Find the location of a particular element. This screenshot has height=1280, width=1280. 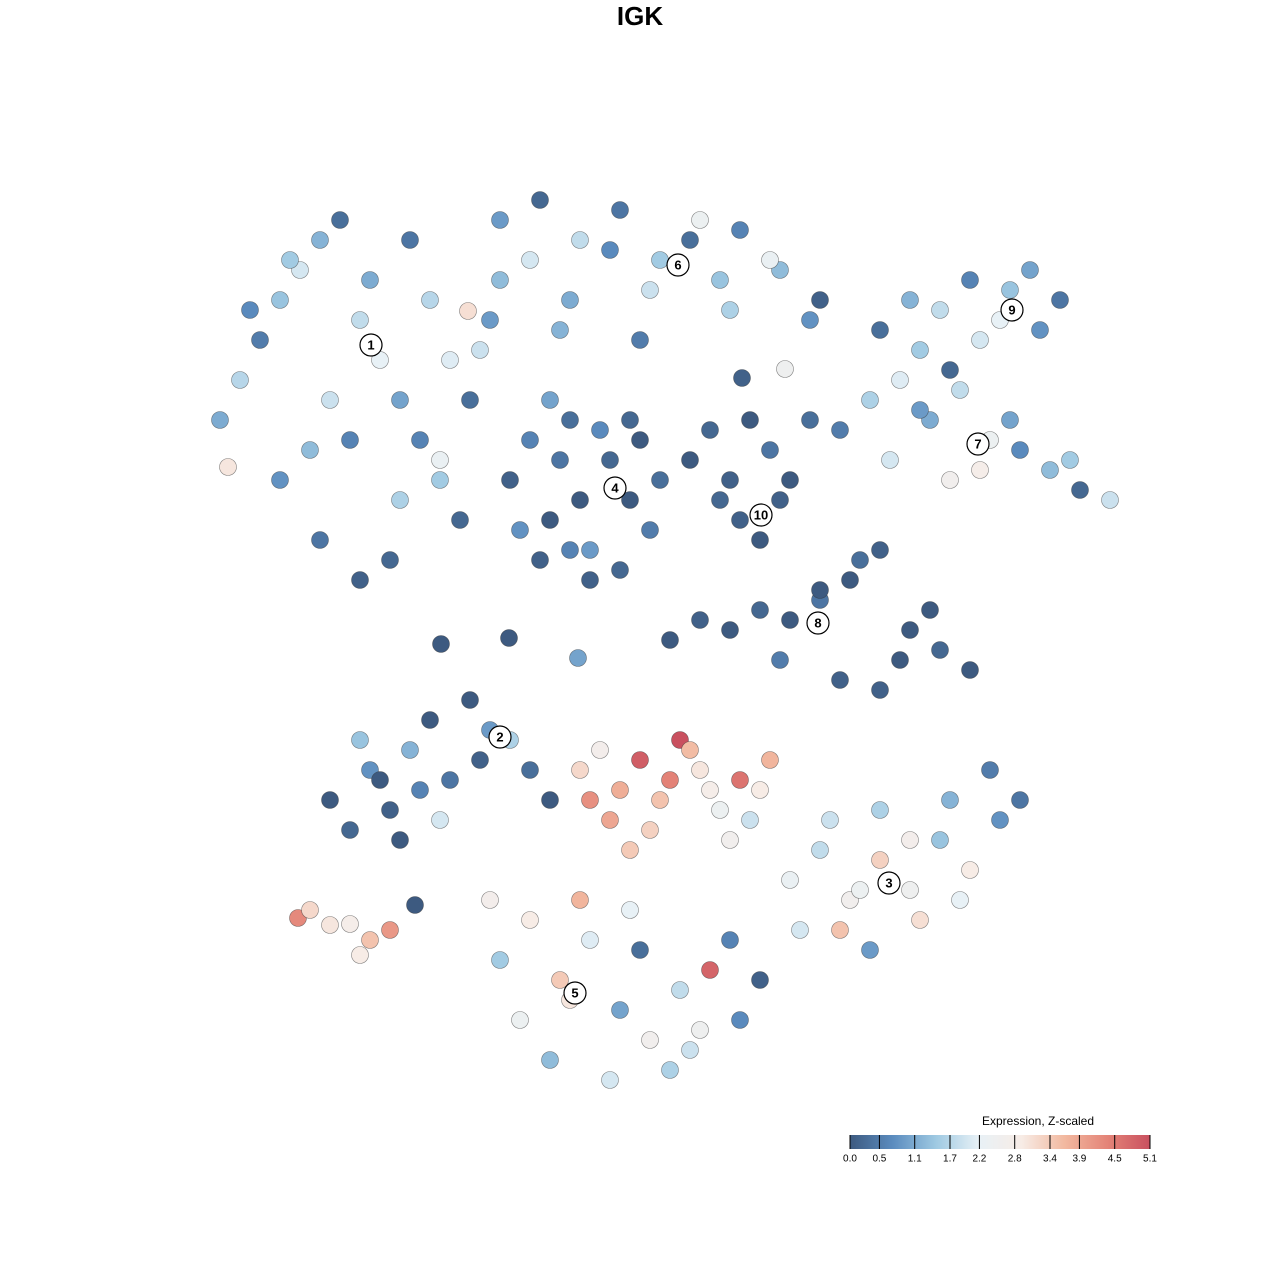

colorbar is located at coordinates (1000, 1142).